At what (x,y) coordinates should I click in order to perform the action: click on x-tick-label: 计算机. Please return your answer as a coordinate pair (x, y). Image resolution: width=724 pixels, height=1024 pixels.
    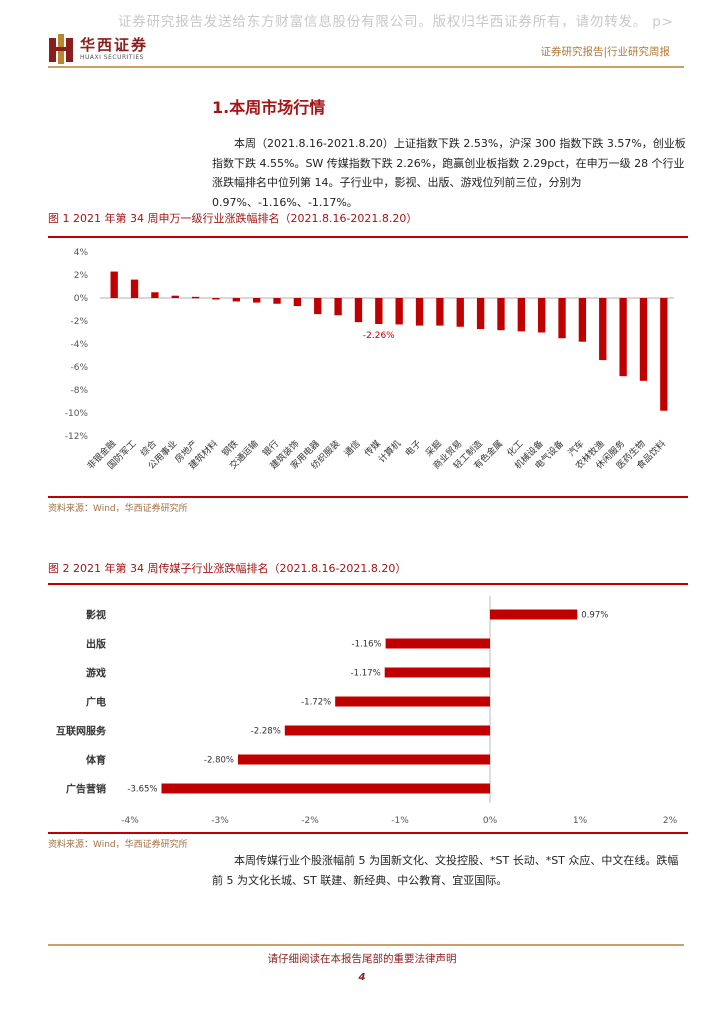
    Looking at the image, I should click on (390, 452).